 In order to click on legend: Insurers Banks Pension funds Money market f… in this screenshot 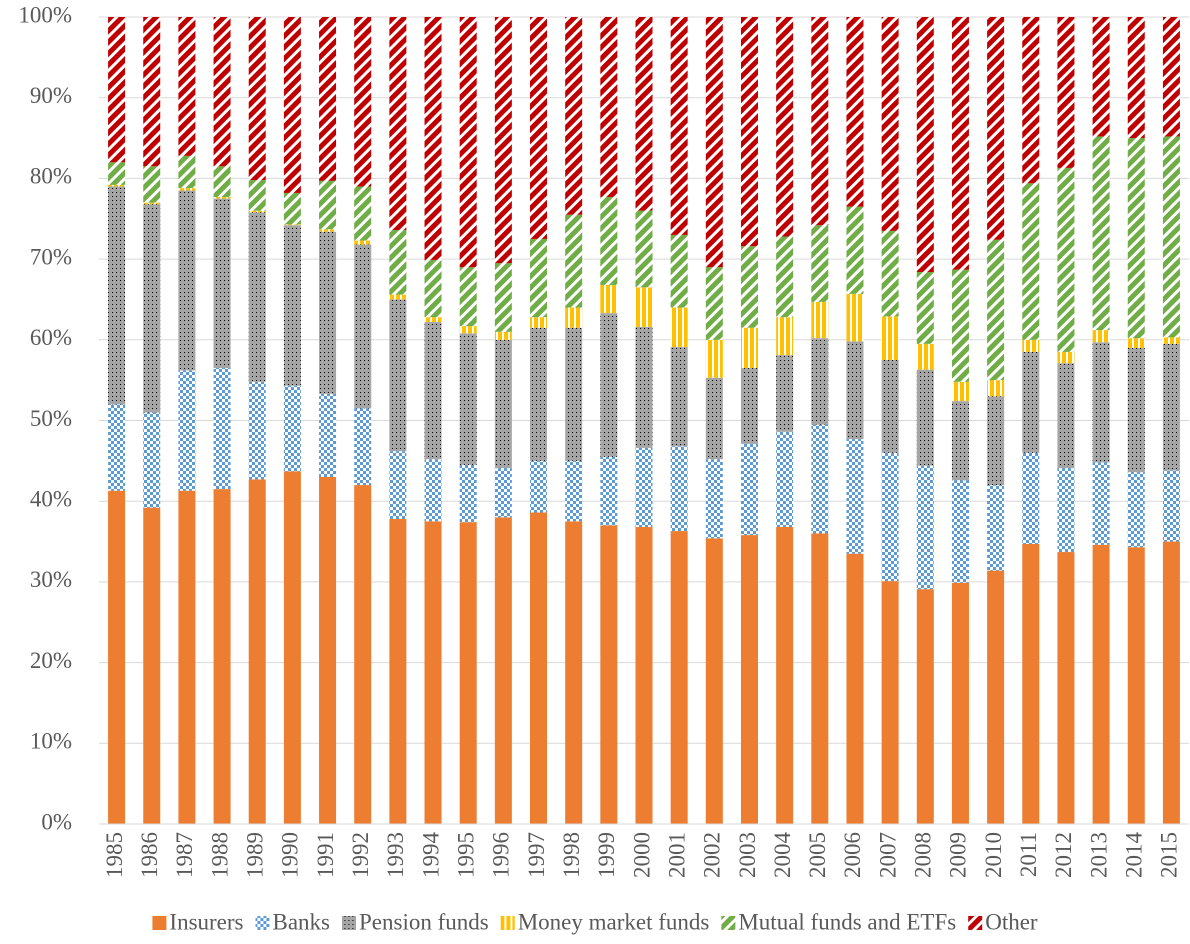, I will do `click(595, 921)`.